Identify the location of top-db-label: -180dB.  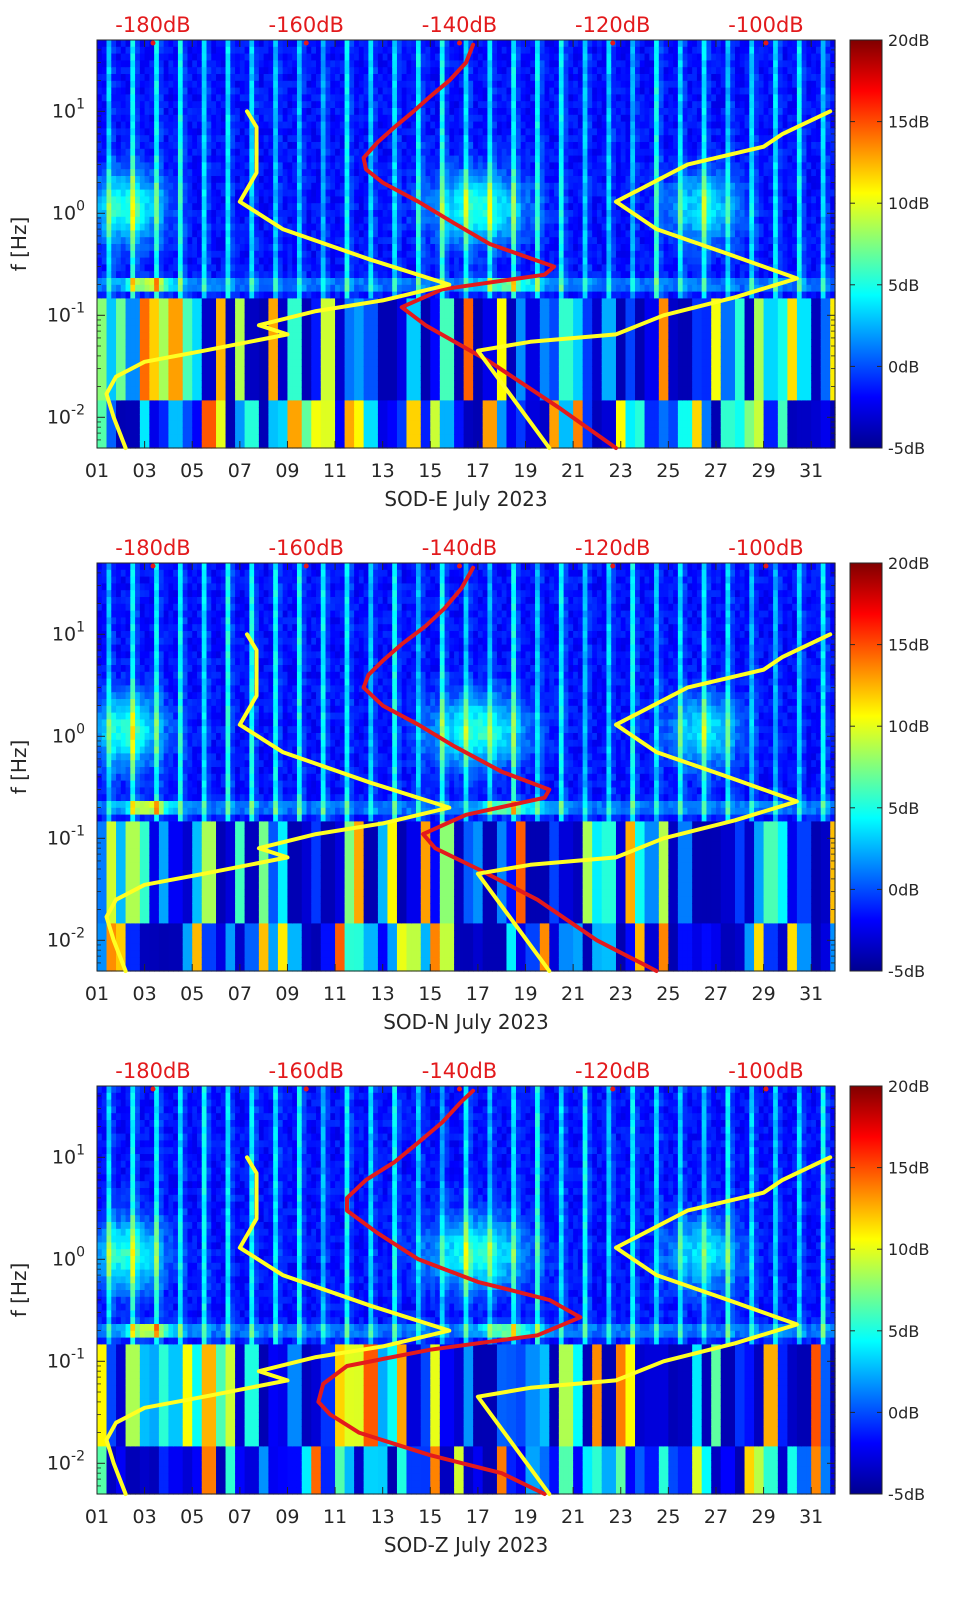
(152, 25).